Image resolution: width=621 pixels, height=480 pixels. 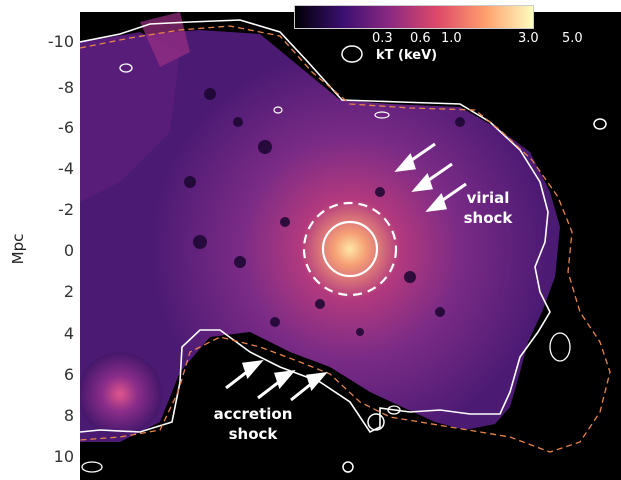 What do you see at coordinates (68, 250) in the screenshot?
I see `y-tick-label: 0` at bounding box center [68, 250].